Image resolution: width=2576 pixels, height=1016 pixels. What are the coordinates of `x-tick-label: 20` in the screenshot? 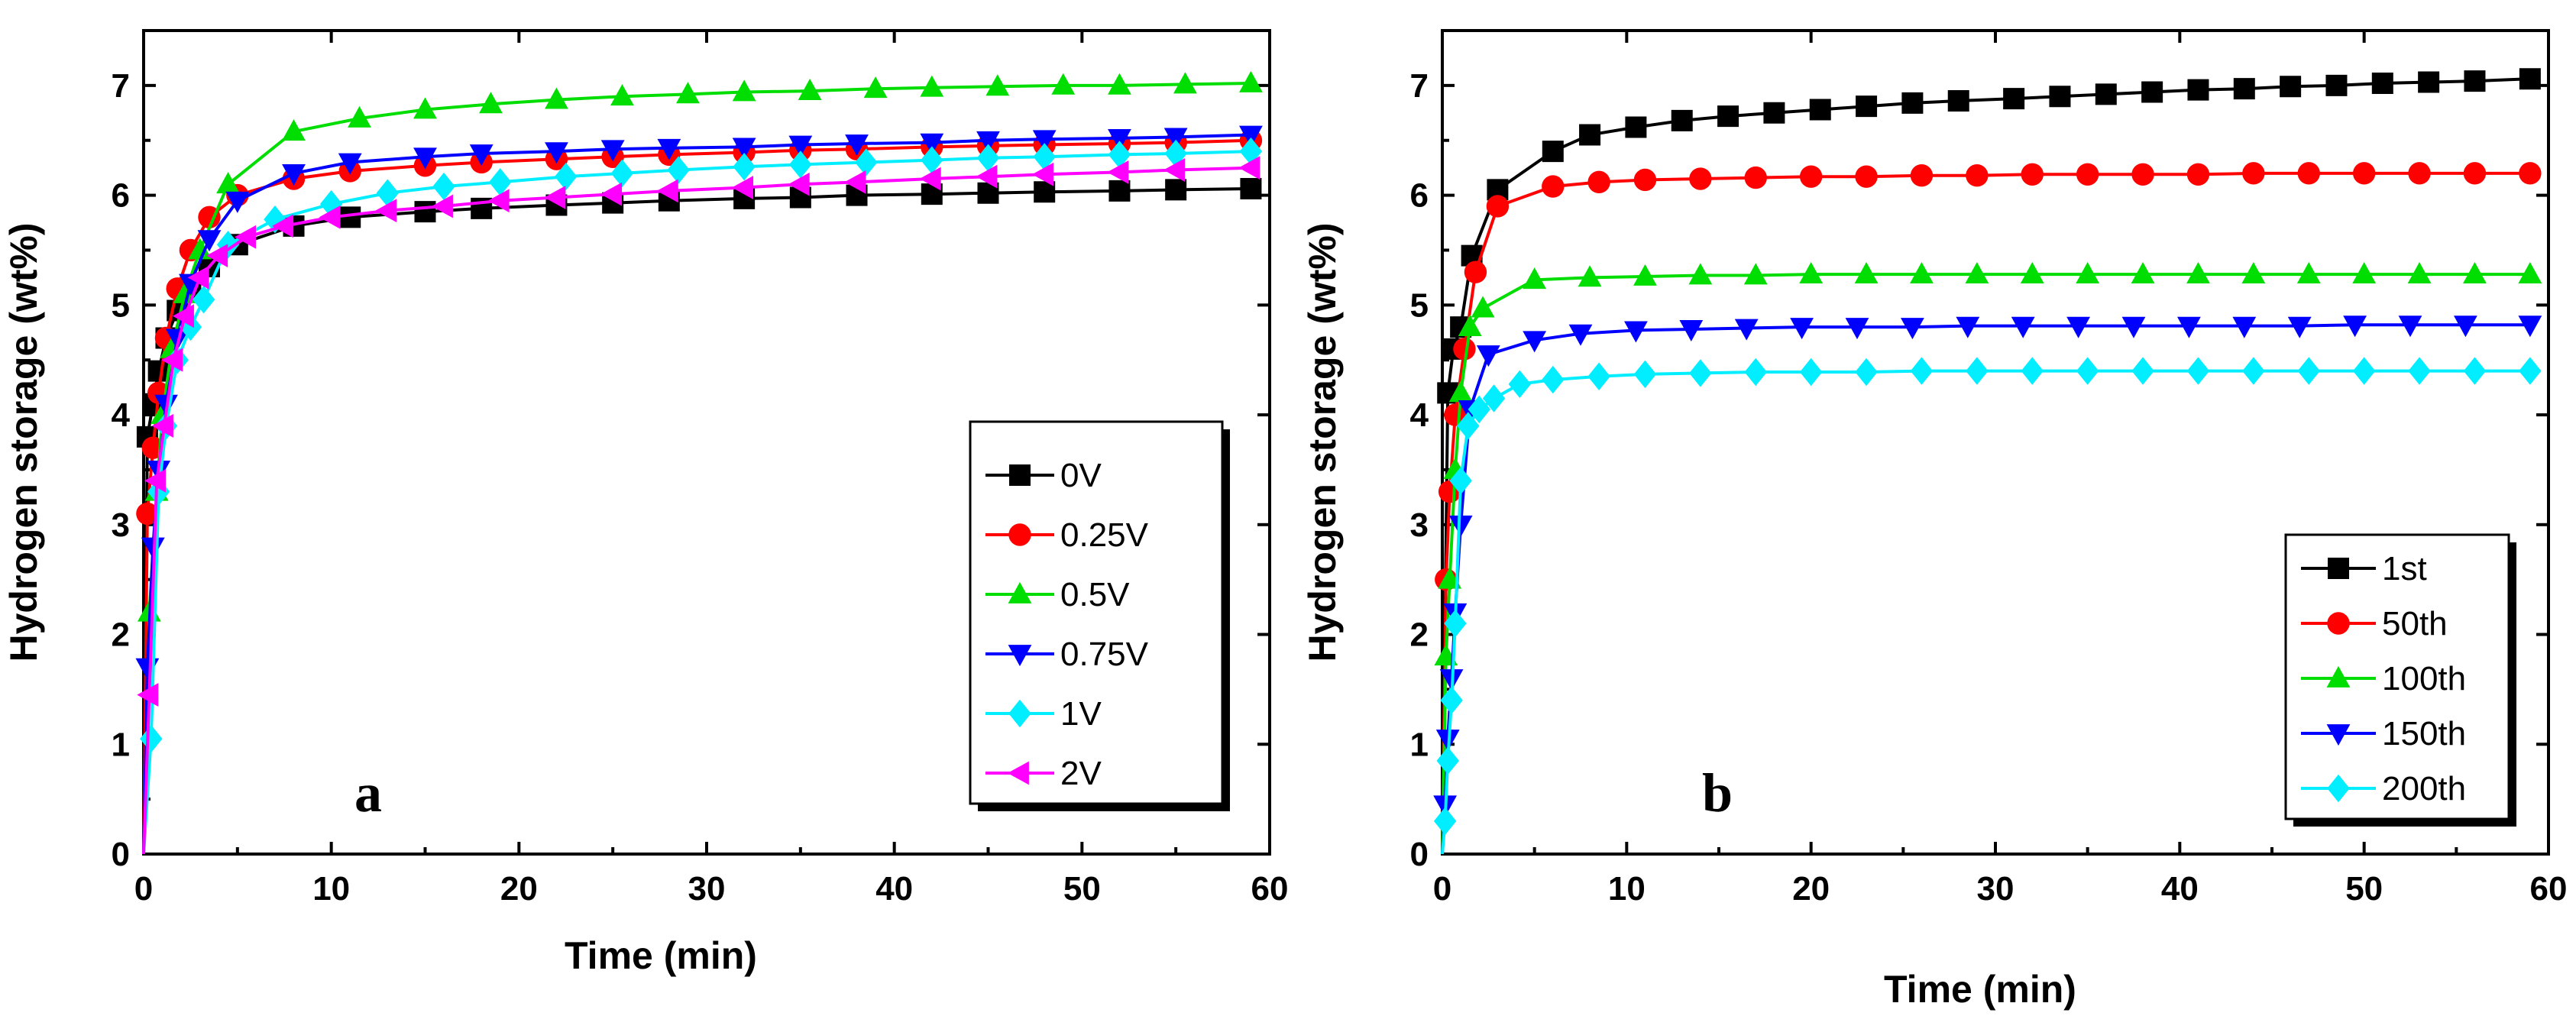 It's located at (1811, 889).